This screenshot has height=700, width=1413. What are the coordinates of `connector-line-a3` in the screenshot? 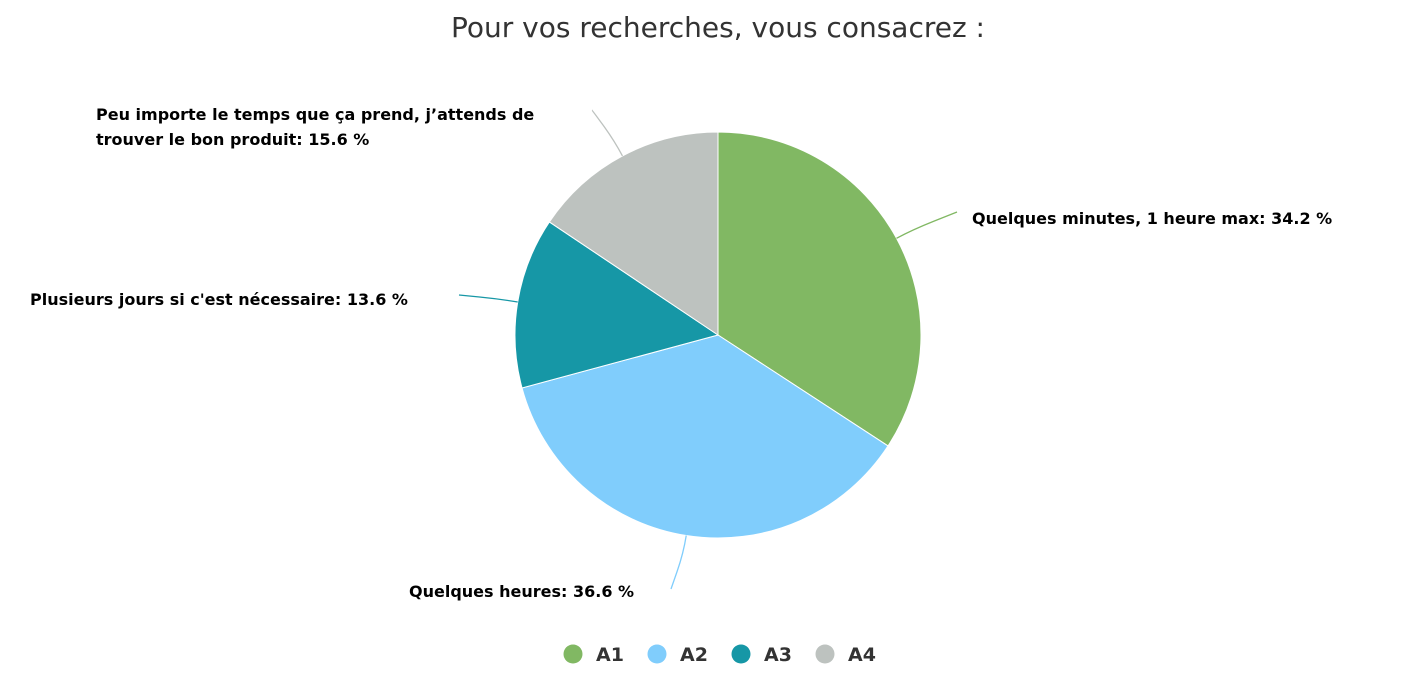 It's located at (488, 298).